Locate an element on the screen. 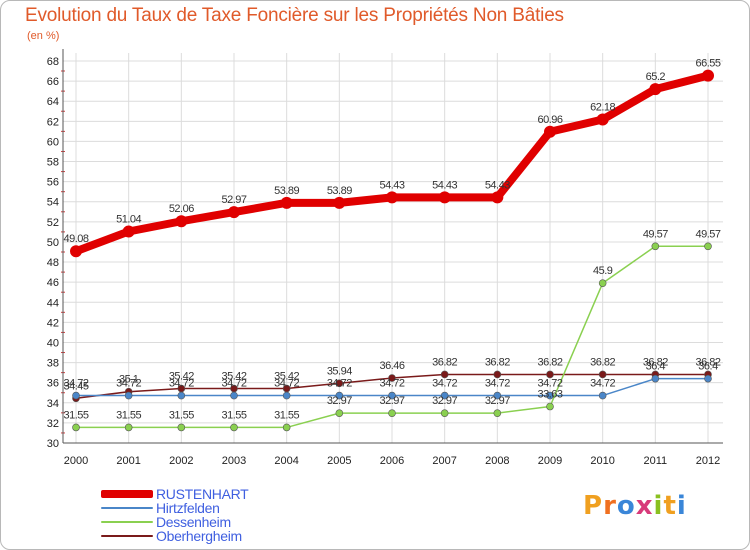 The width and height of the screenshot is (750, 550). y-tick-label: 46 is located at coordinates (53, 283).